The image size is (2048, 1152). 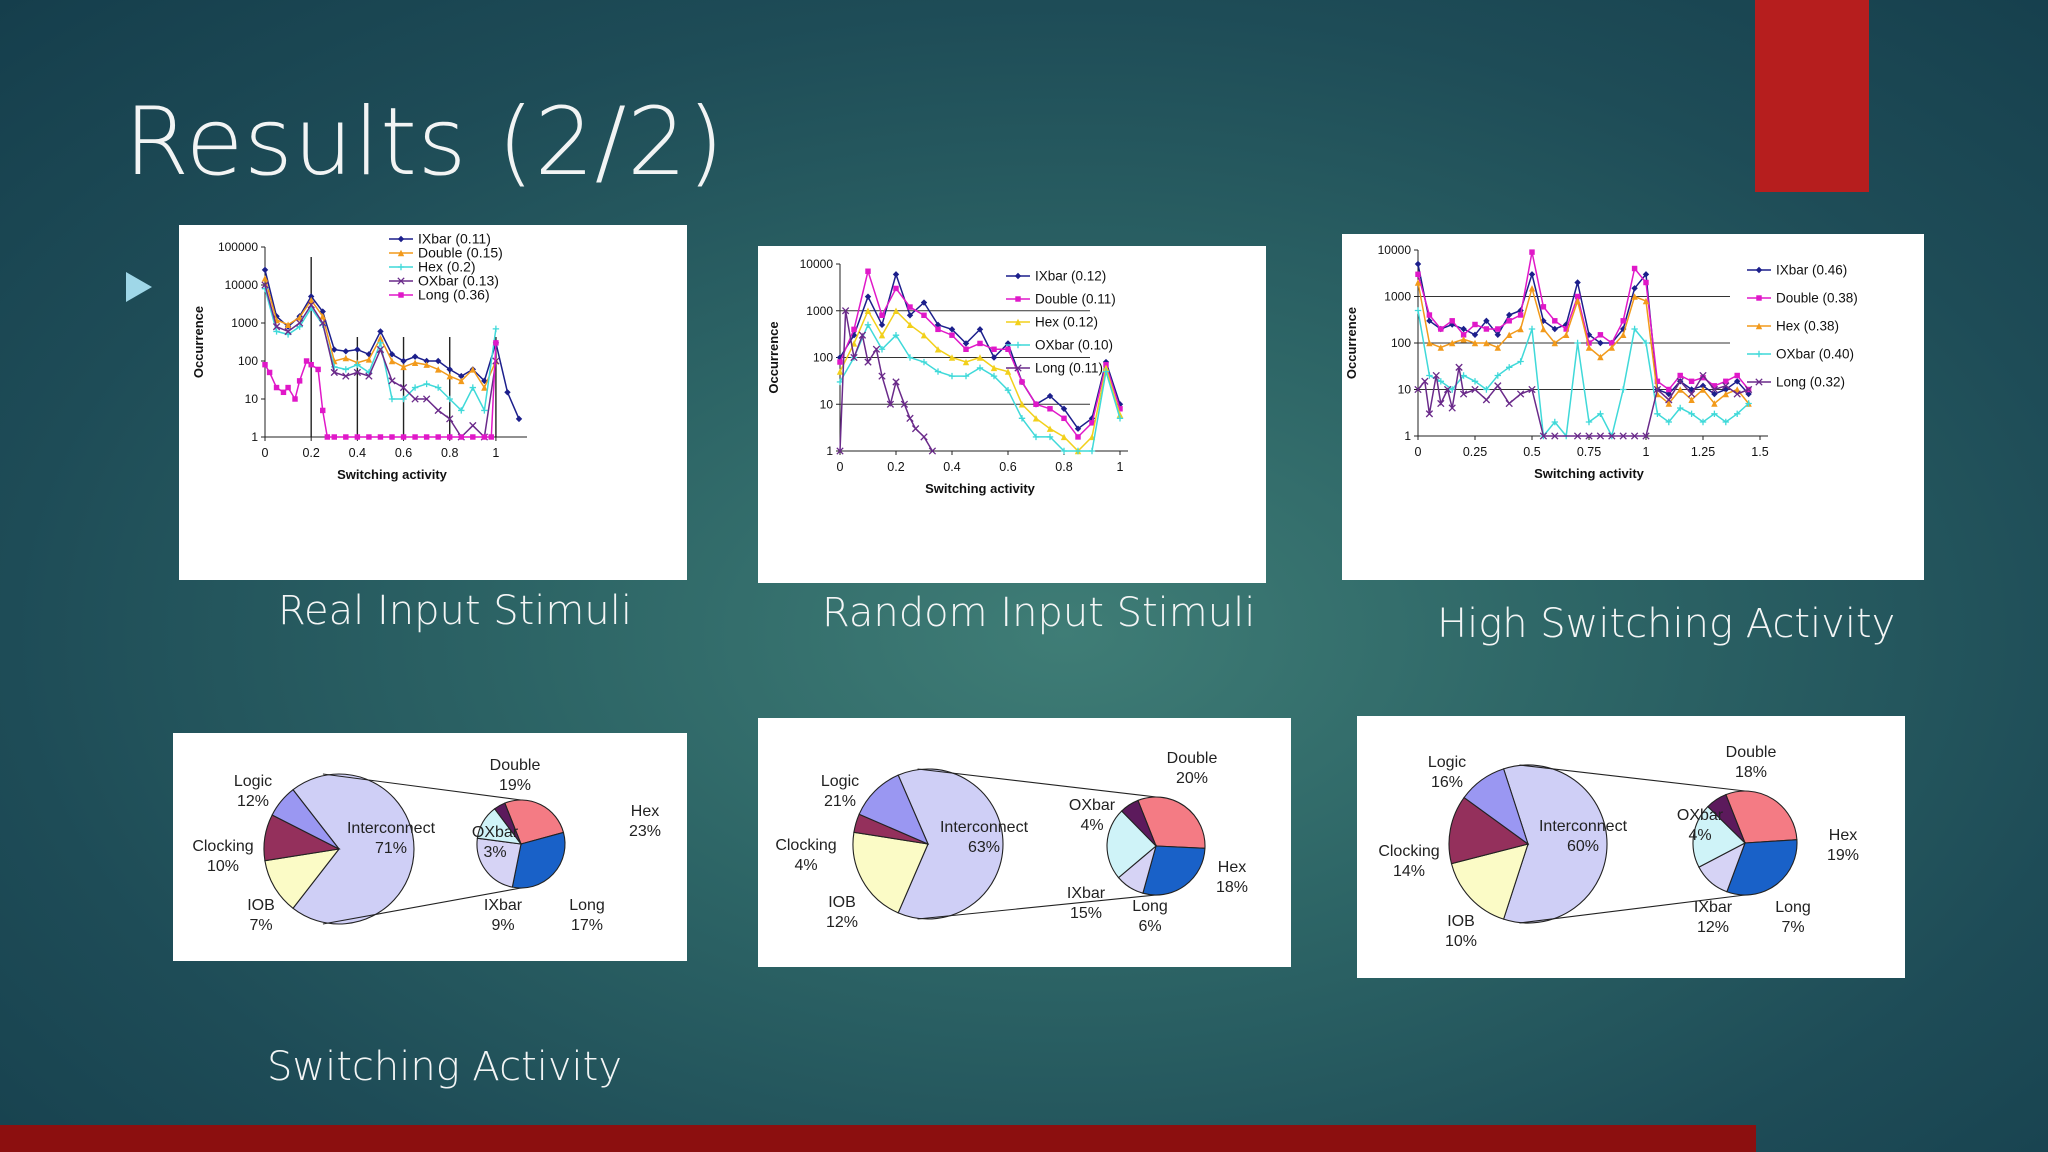 I want to click on pie-label: Long, so click(x=1150, y=906).